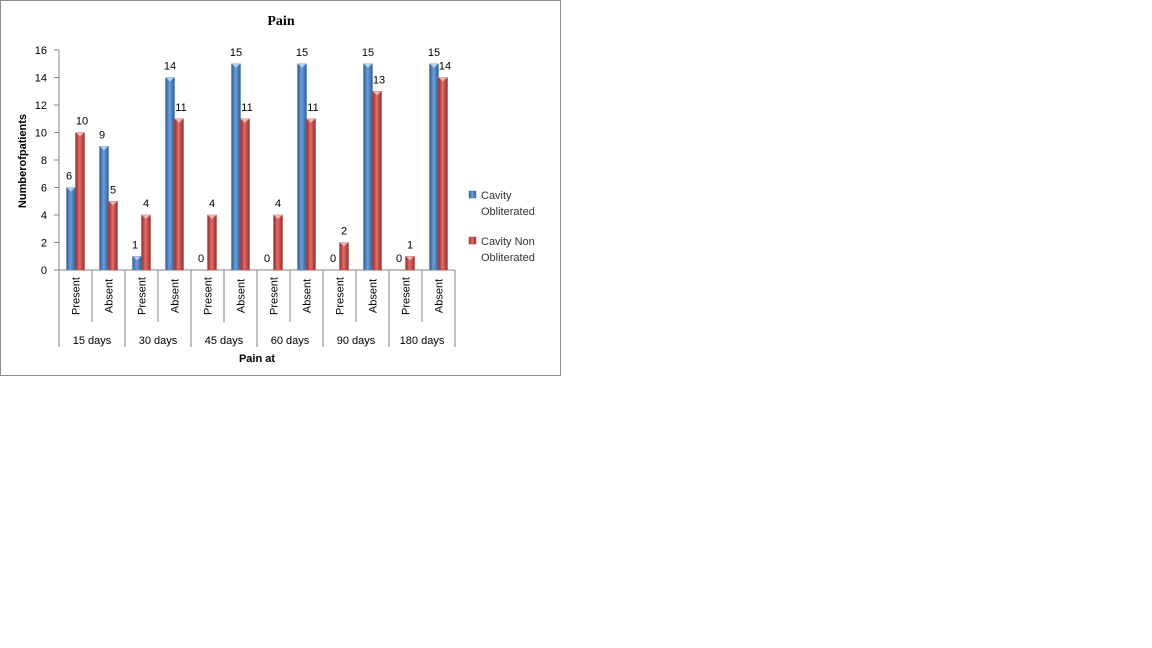  What do you see at coordinates (41, 79) in the screenshot?
I see `y-tick-label: 14` at bounding box center [41, 79].